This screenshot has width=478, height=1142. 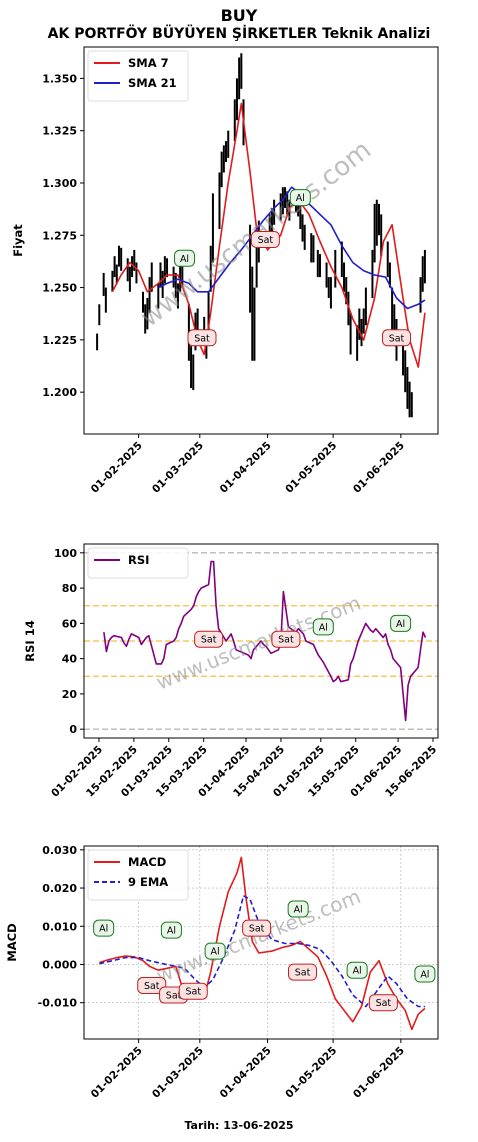 I want to click on y-tick-label: 1.300, so click(x=59, y=183).